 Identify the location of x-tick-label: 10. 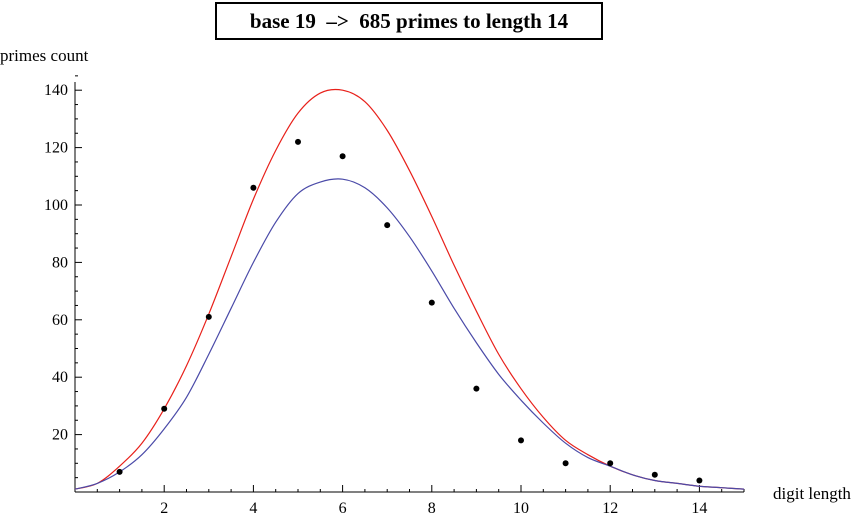
(521, 508).